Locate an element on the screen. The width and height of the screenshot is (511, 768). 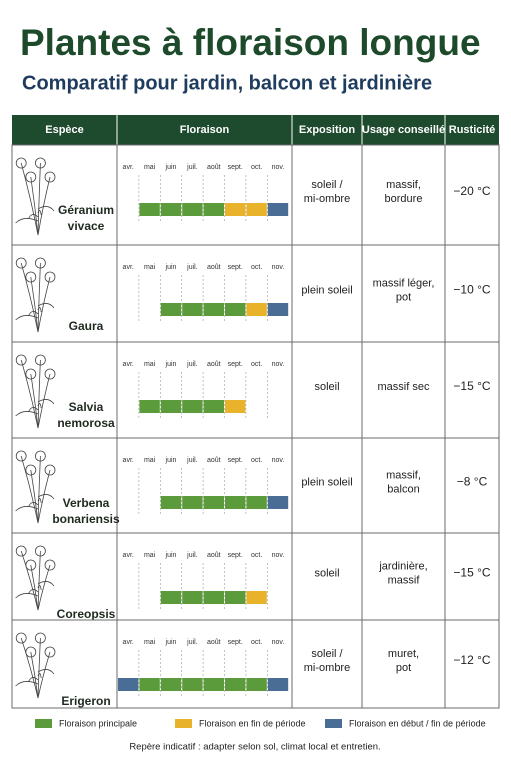
cell-text: massif, is located at coordinates (403, 475).